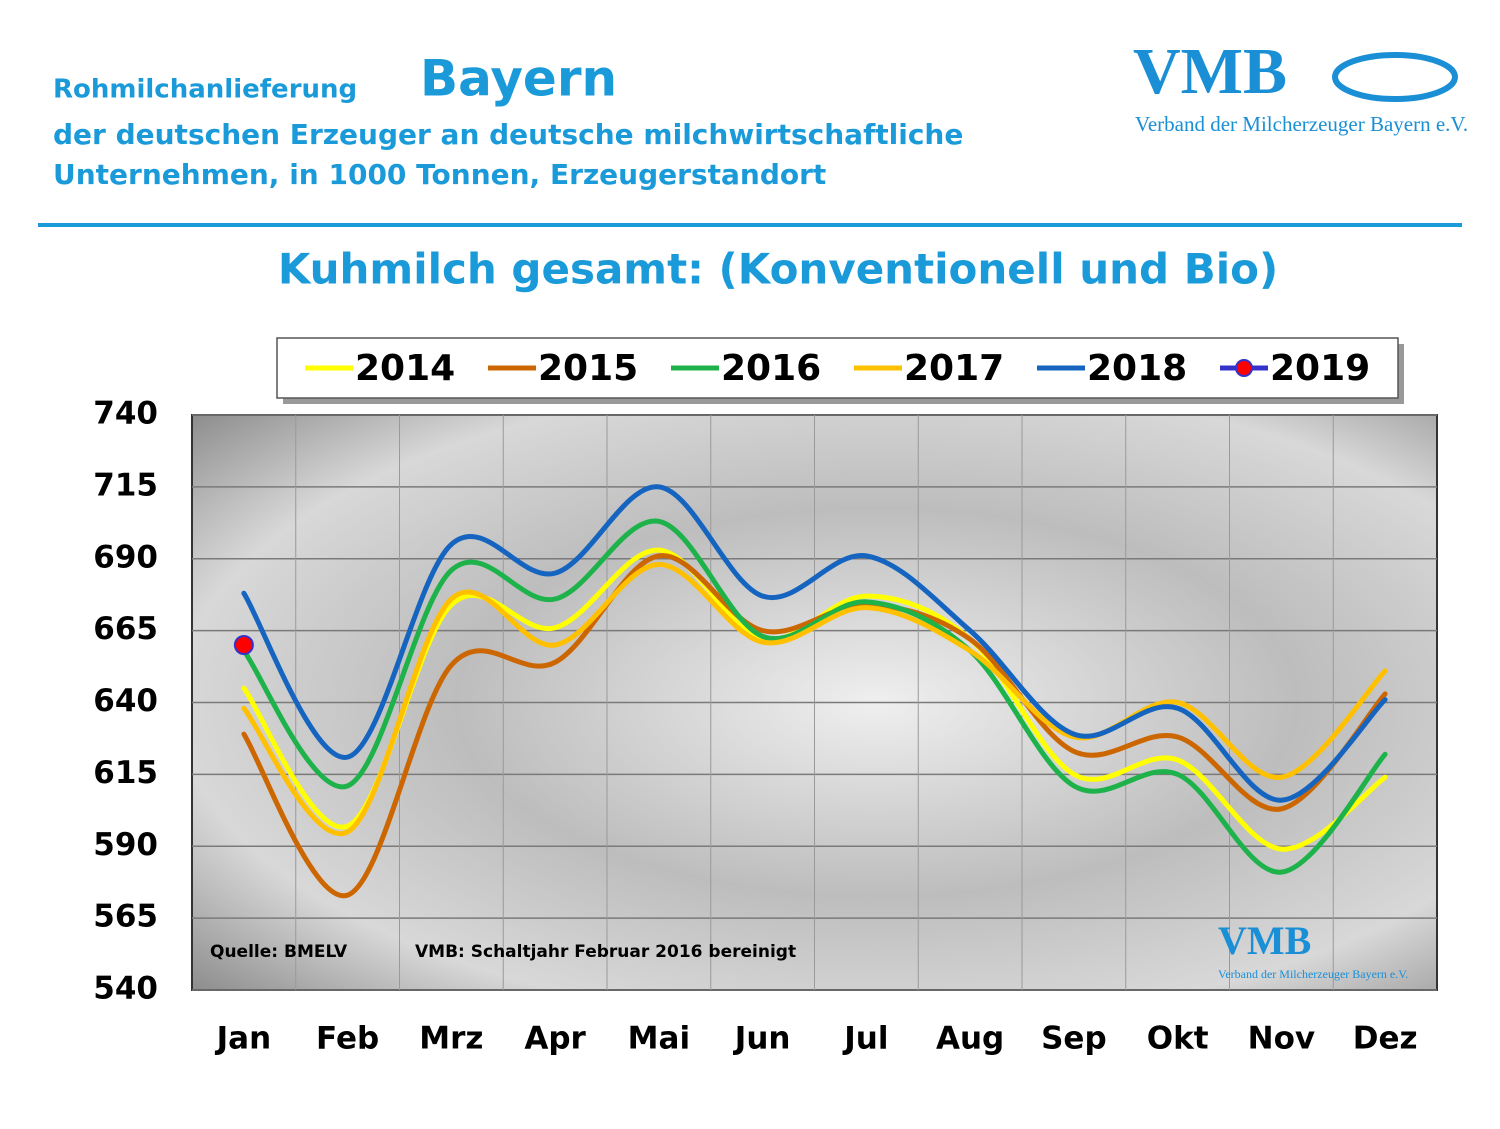  Describe the element at coordinates (778, 269) in the screenshot. I see `chart-title: Kuhmilch gesamt: (Konventionell und Bio)` at that location.